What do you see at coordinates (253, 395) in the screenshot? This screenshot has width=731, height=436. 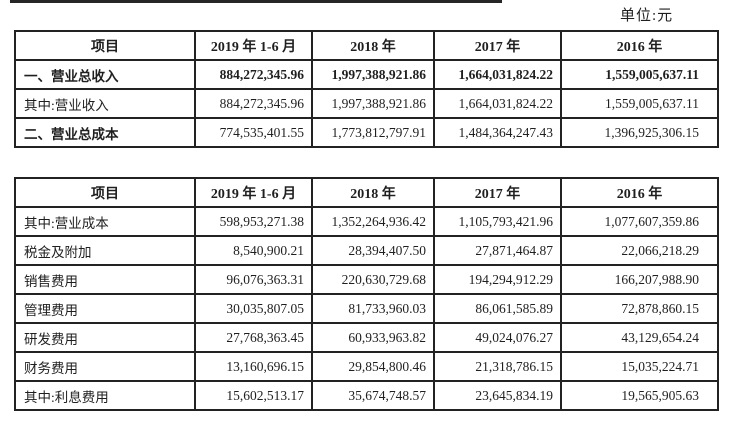 I see `value-cell: 15,602,513.17` at bounding box center [253, 395].